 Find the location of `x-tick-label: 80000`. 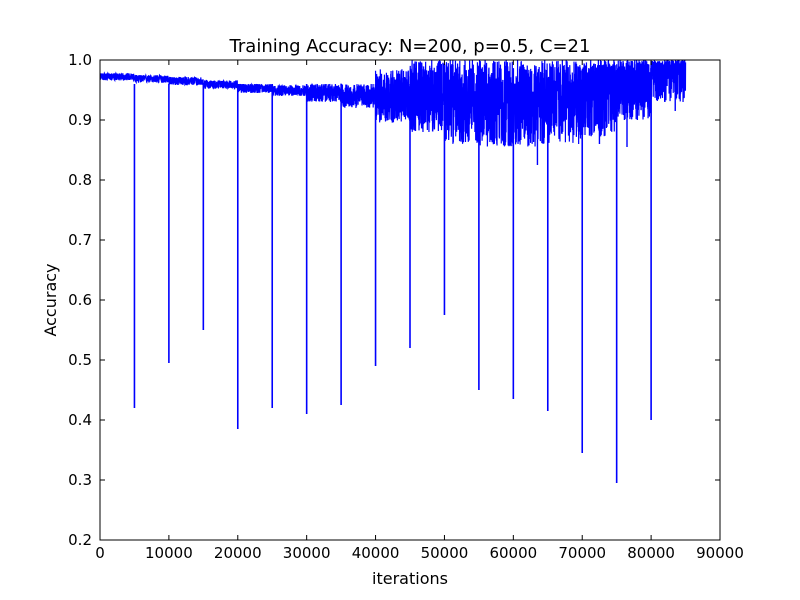

x-tick-label: 80000 is located at coordinates (651, 553).